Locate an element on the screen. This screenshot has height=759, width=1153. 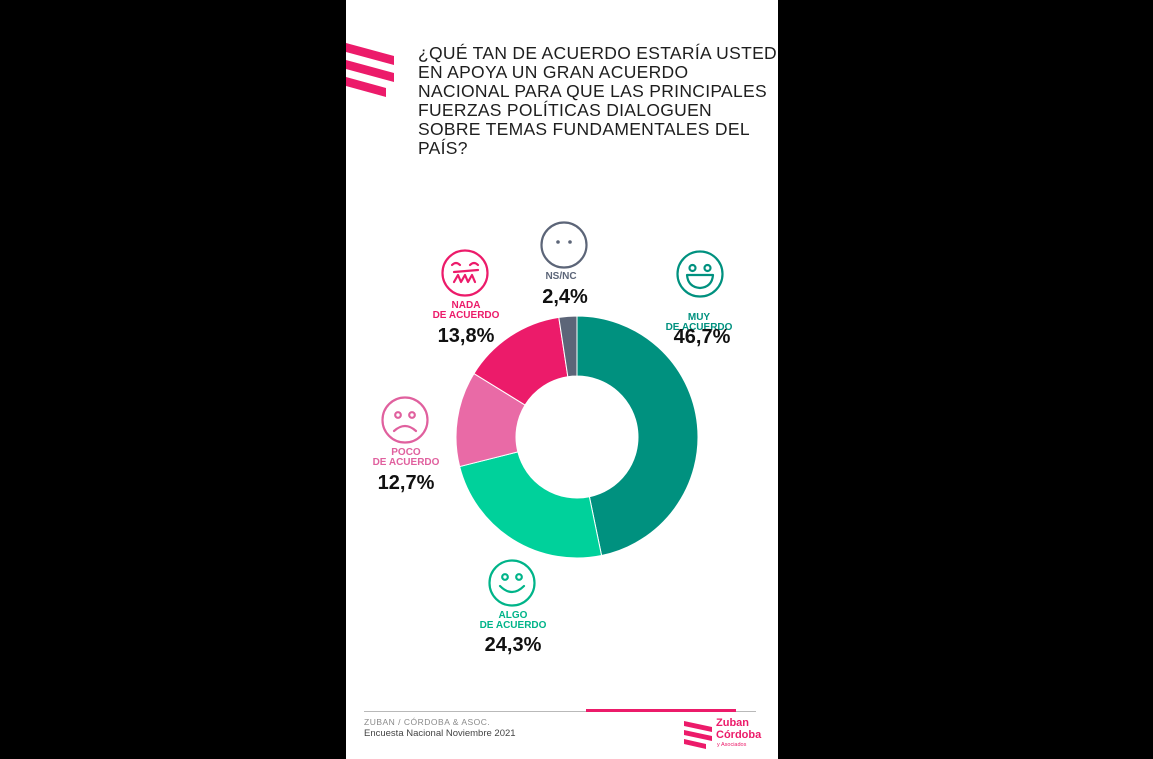
big-smile-face-icon is located at coordinates (700, 274).